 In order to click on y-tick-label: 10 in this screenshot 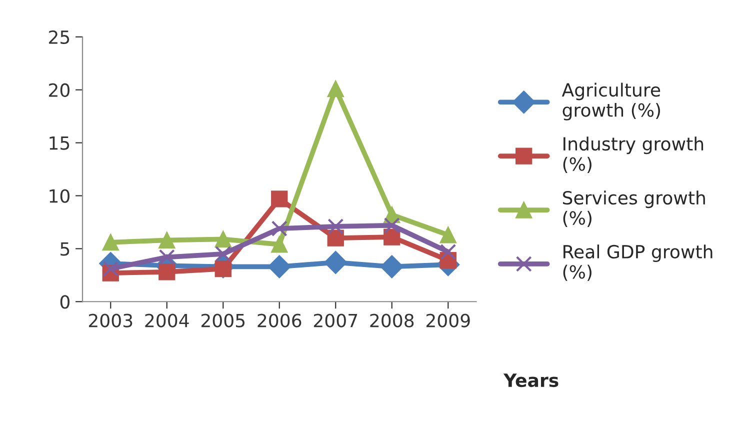, I will do `click(60, 196)`.